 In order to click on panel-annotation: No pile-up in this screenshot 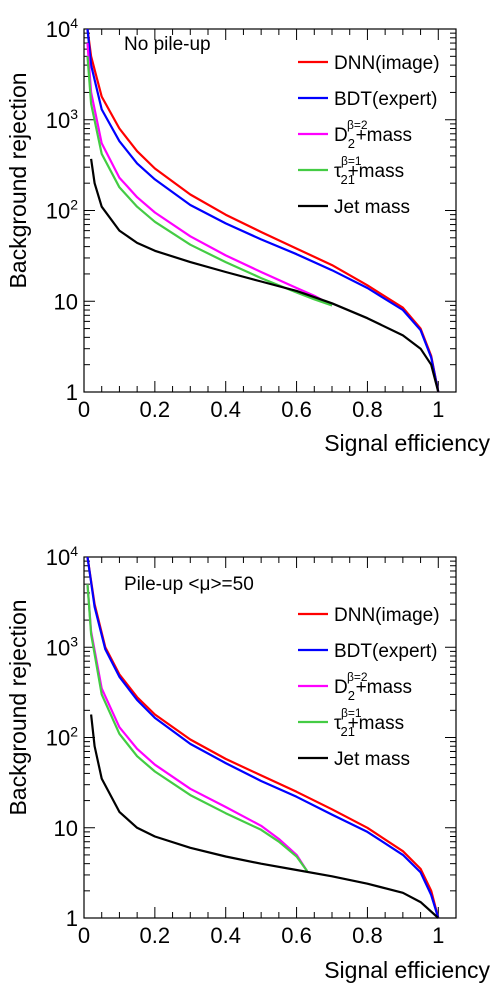, I will do `click(167, 44)`.